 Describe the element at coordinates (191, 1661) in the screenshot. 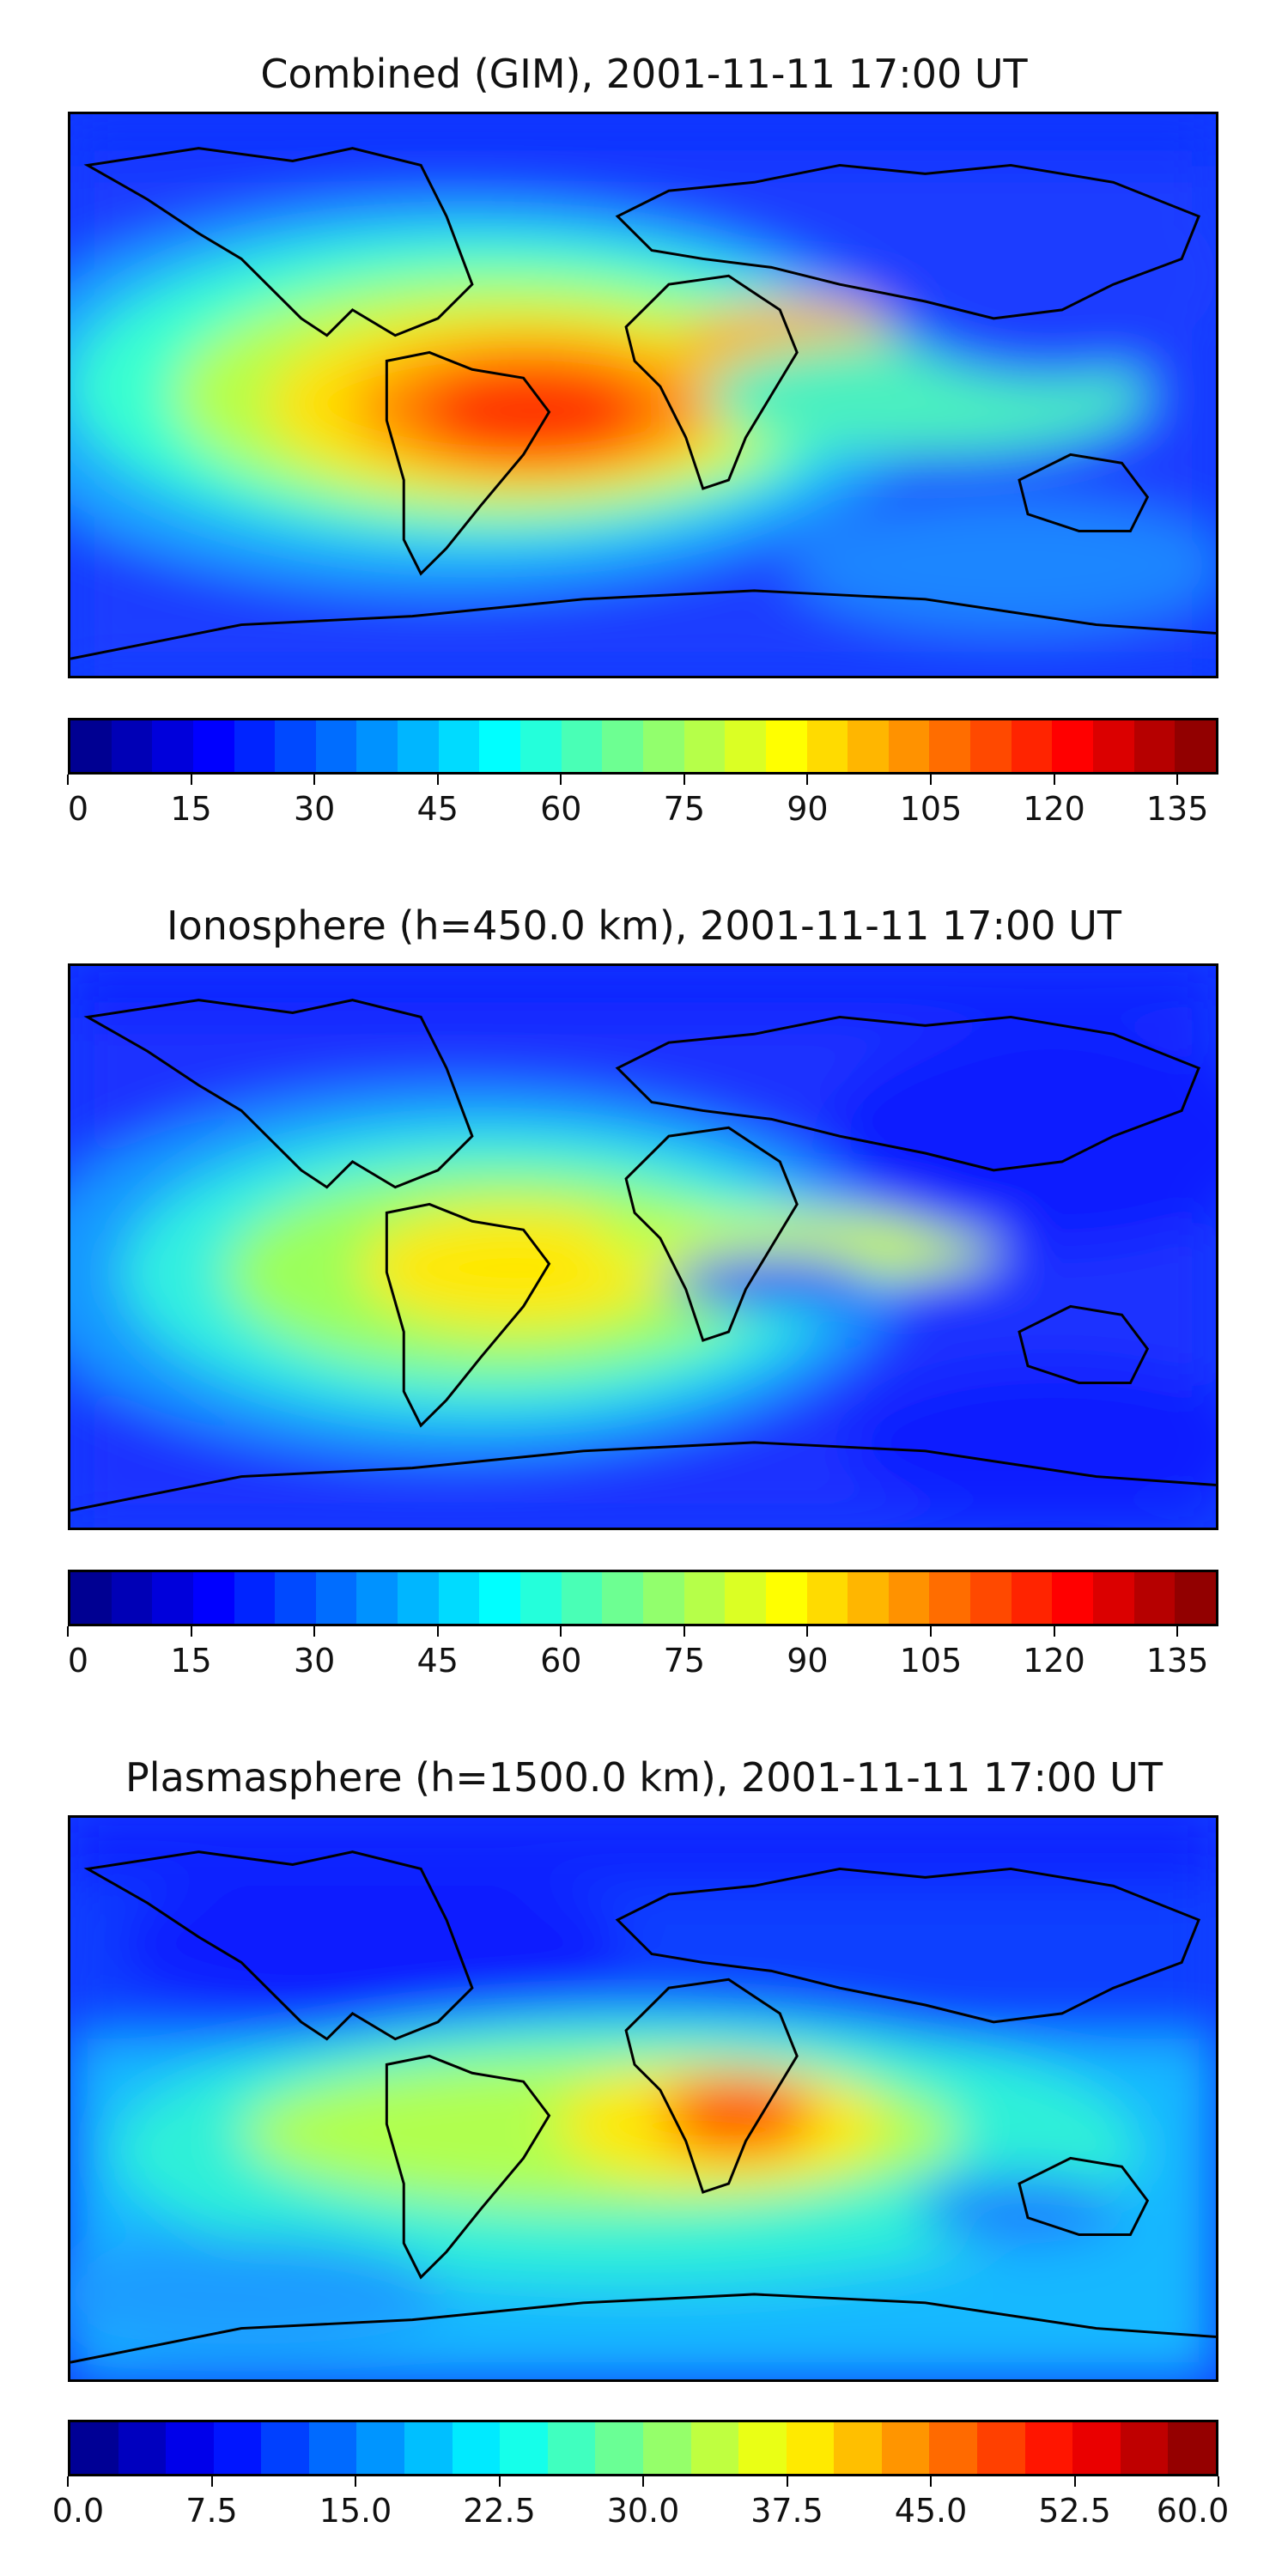

I see `colorbar-tick-label: 15` at that location.